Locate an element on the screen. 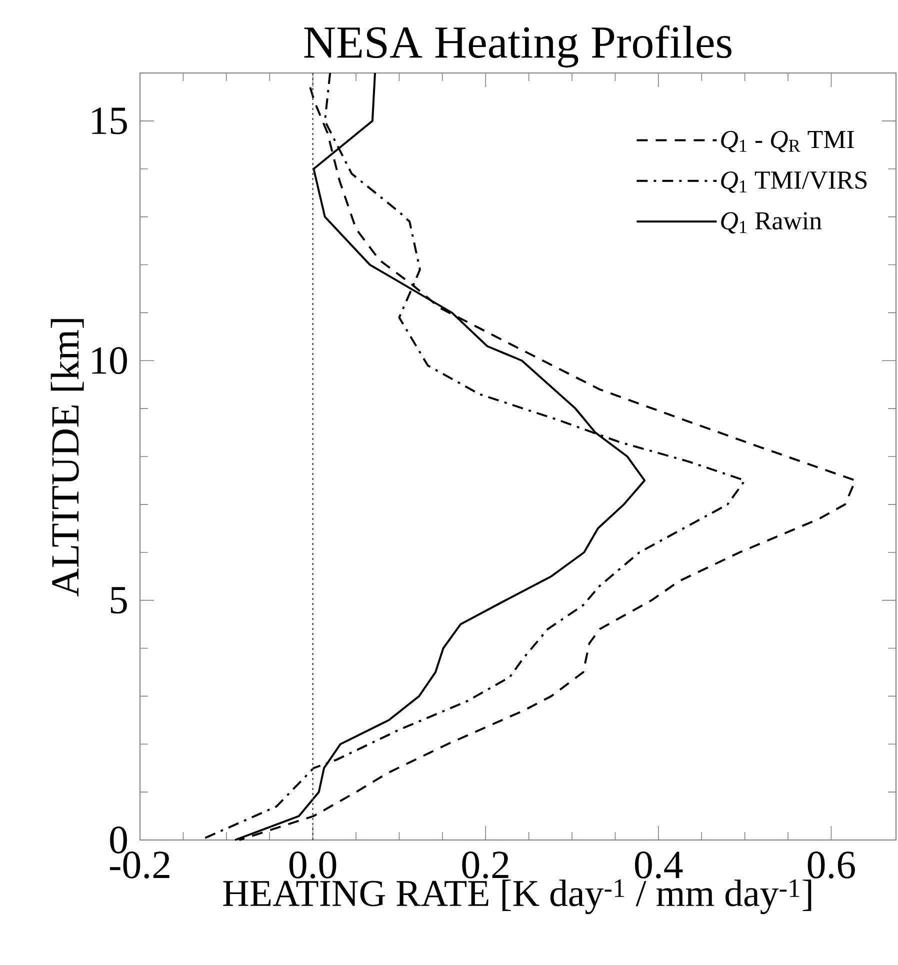 The height and width of the screenshot is (965, 898). legend-label: Q$_{1}$ Rawin is located at coordinates (771, 223).